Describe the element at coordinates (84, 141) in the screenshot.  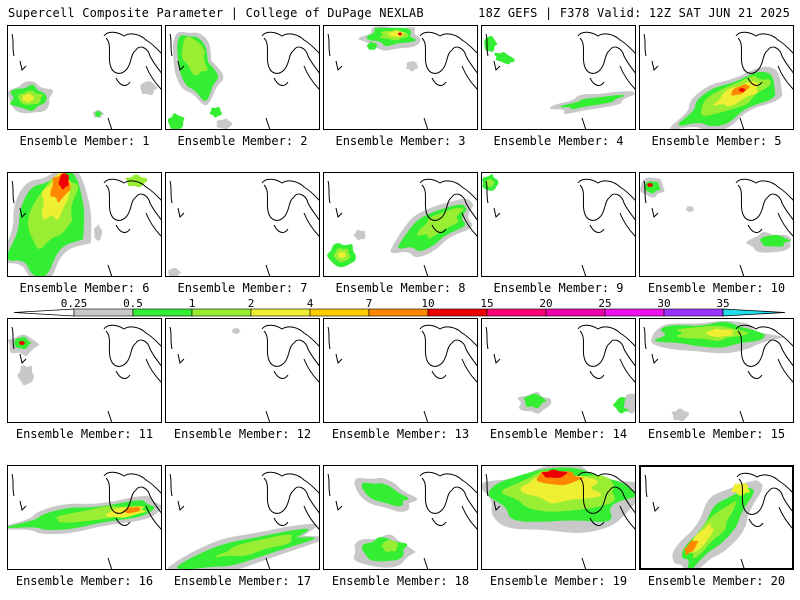
I see `ensemble-member-label: Ensemble Member: 1` at that location.